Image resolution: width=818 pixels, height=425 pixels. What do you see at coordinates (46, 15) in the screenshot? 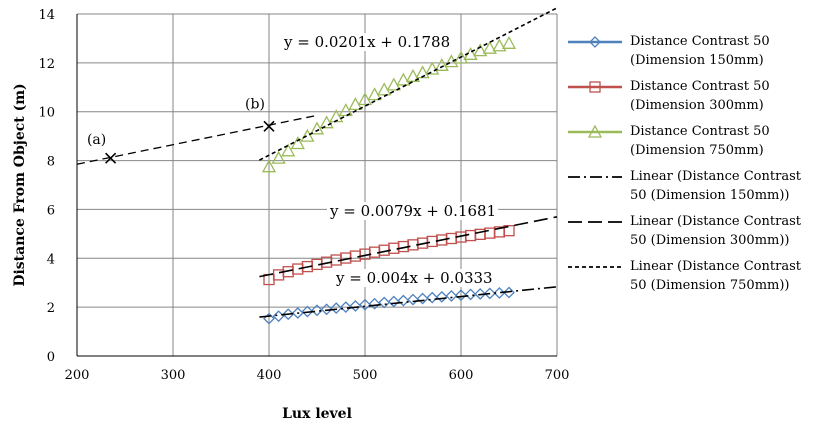
I see `y-tick-label: 14` at bounding box center [46, 15].